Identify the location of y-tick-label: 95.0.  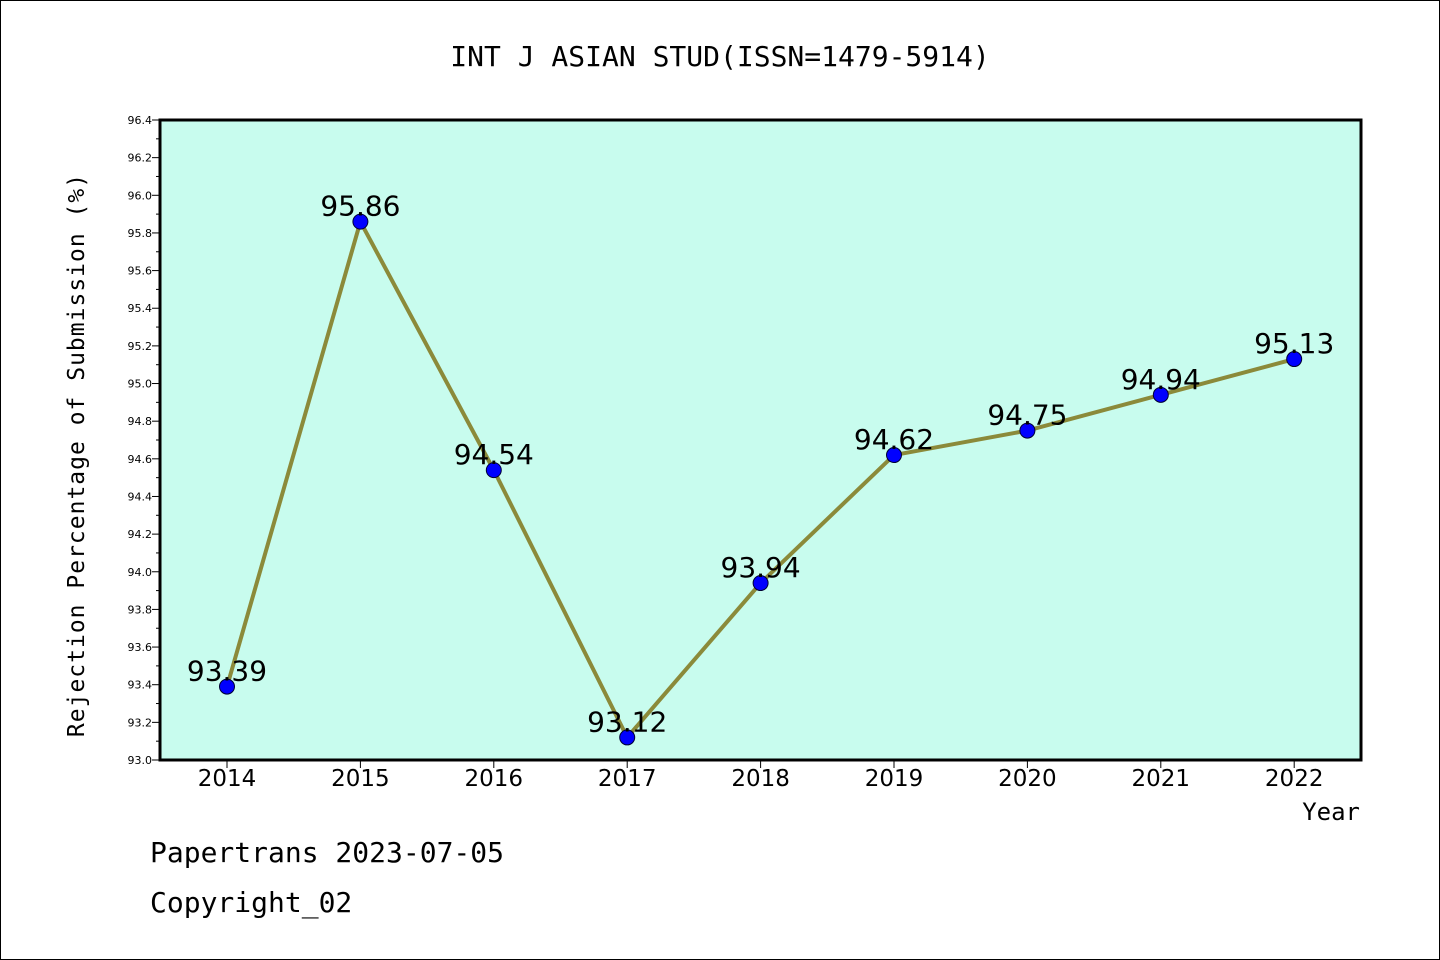
(140, 384).